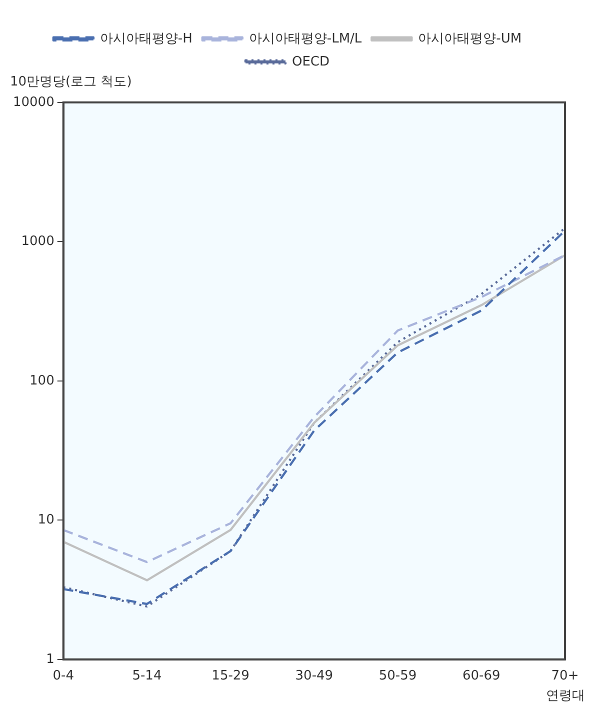 Image resolution: width=590 pixels, height=717 pixels. Describe the element at coordinates (565, 696) in the screenshot. I see `x-axis-title: 연령대` at that location.